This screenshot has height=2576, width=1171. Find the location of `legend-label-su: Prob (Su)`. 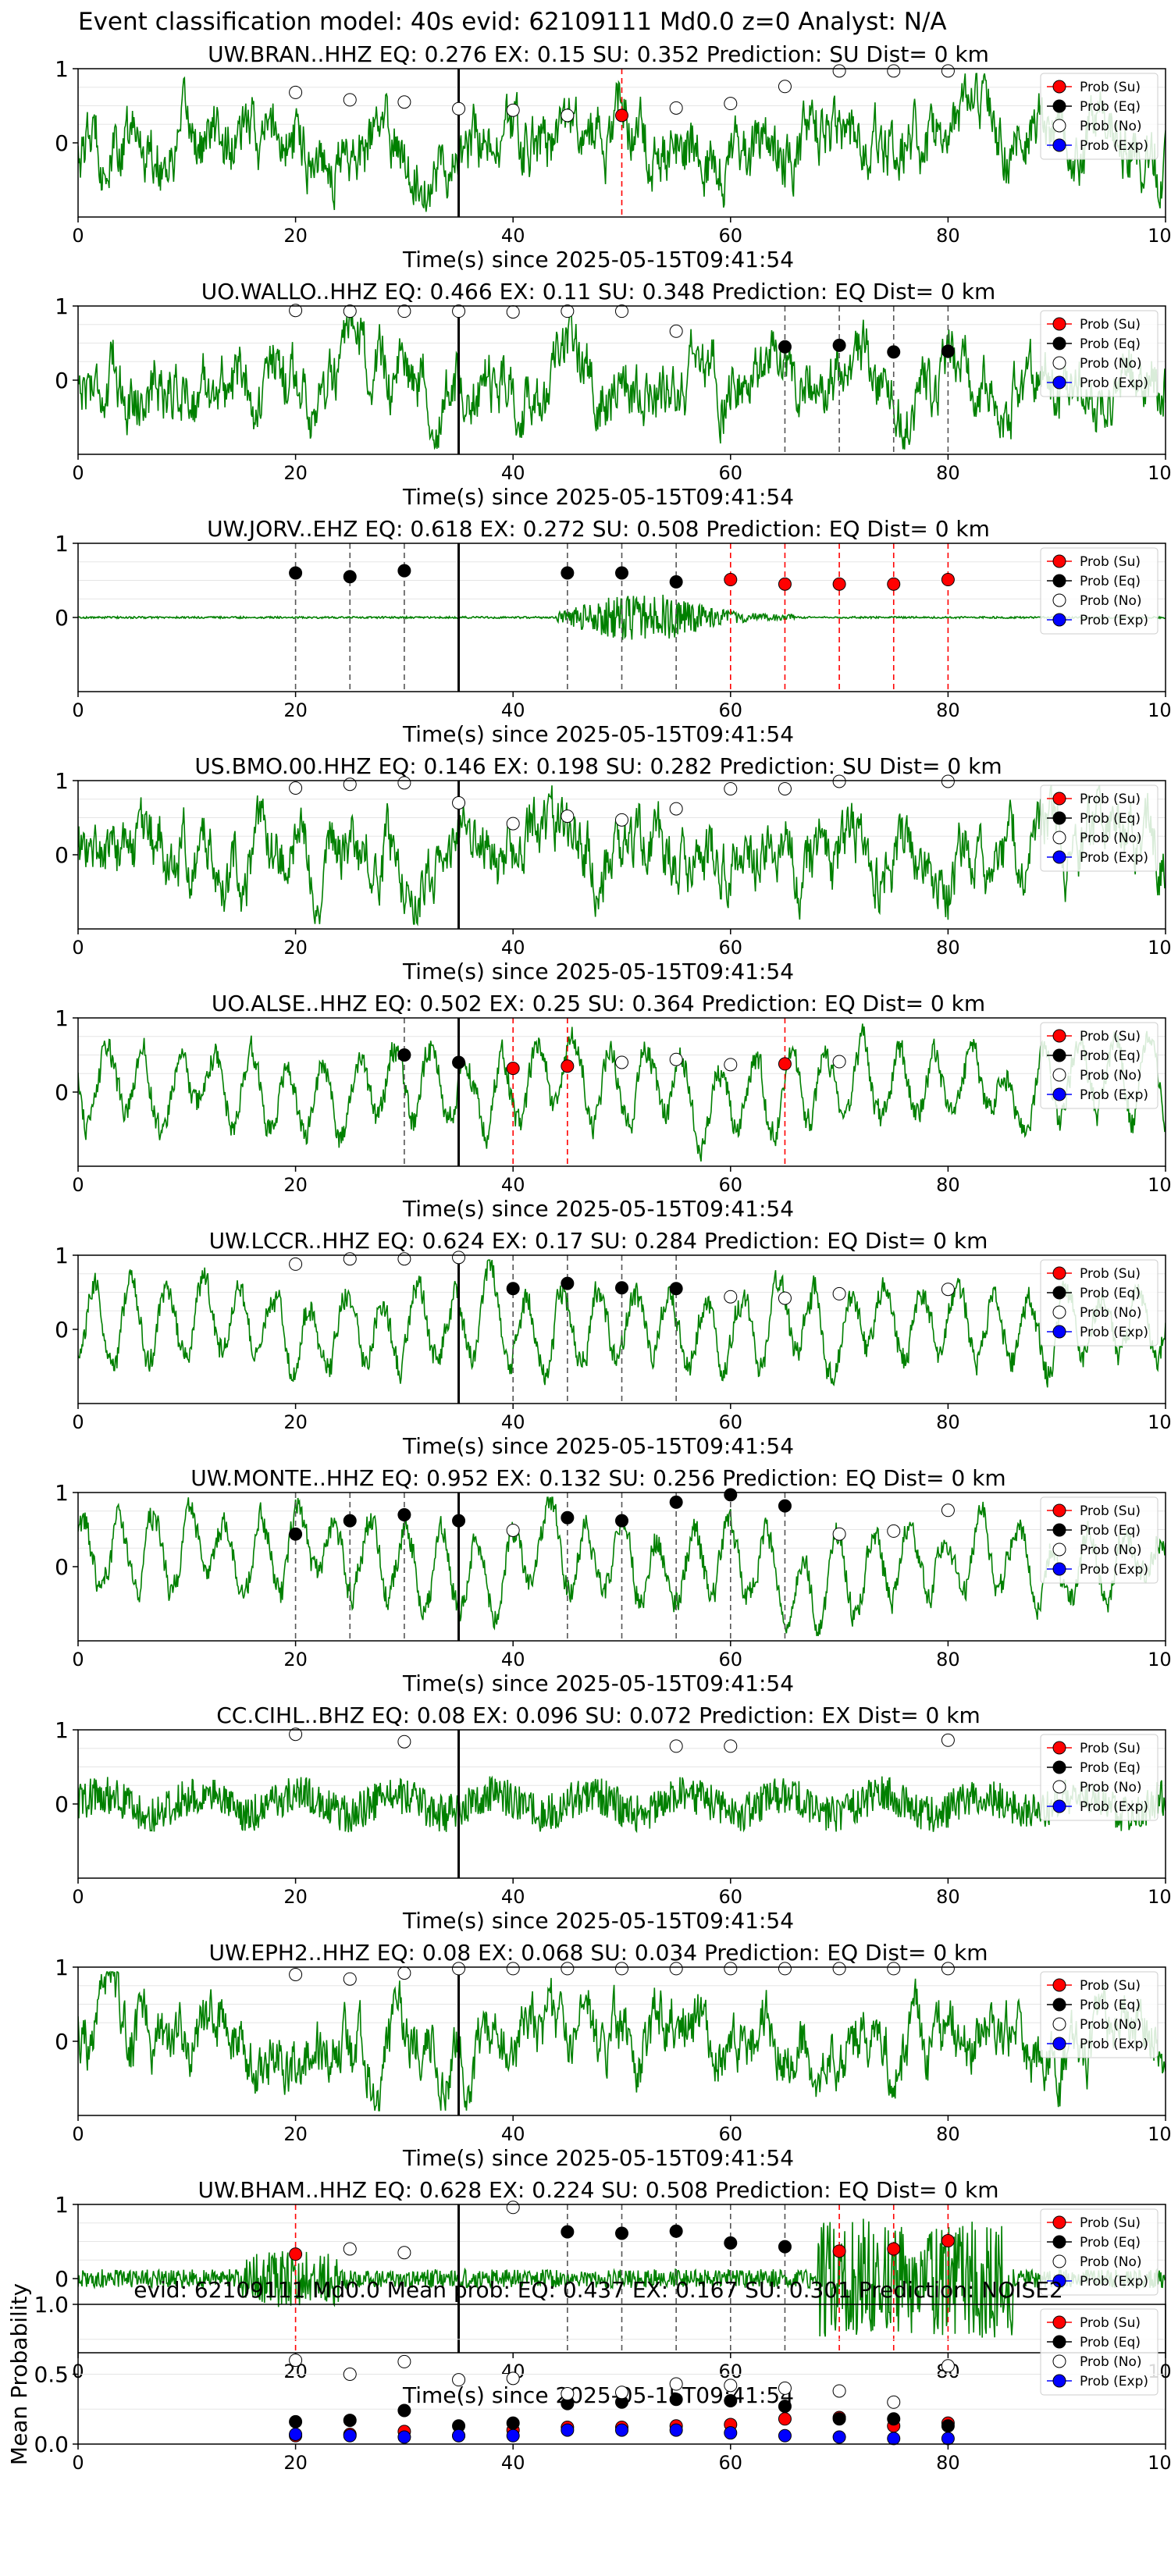

legend-label-su: Prob (Su) is located at coordinates (1110, 1748).